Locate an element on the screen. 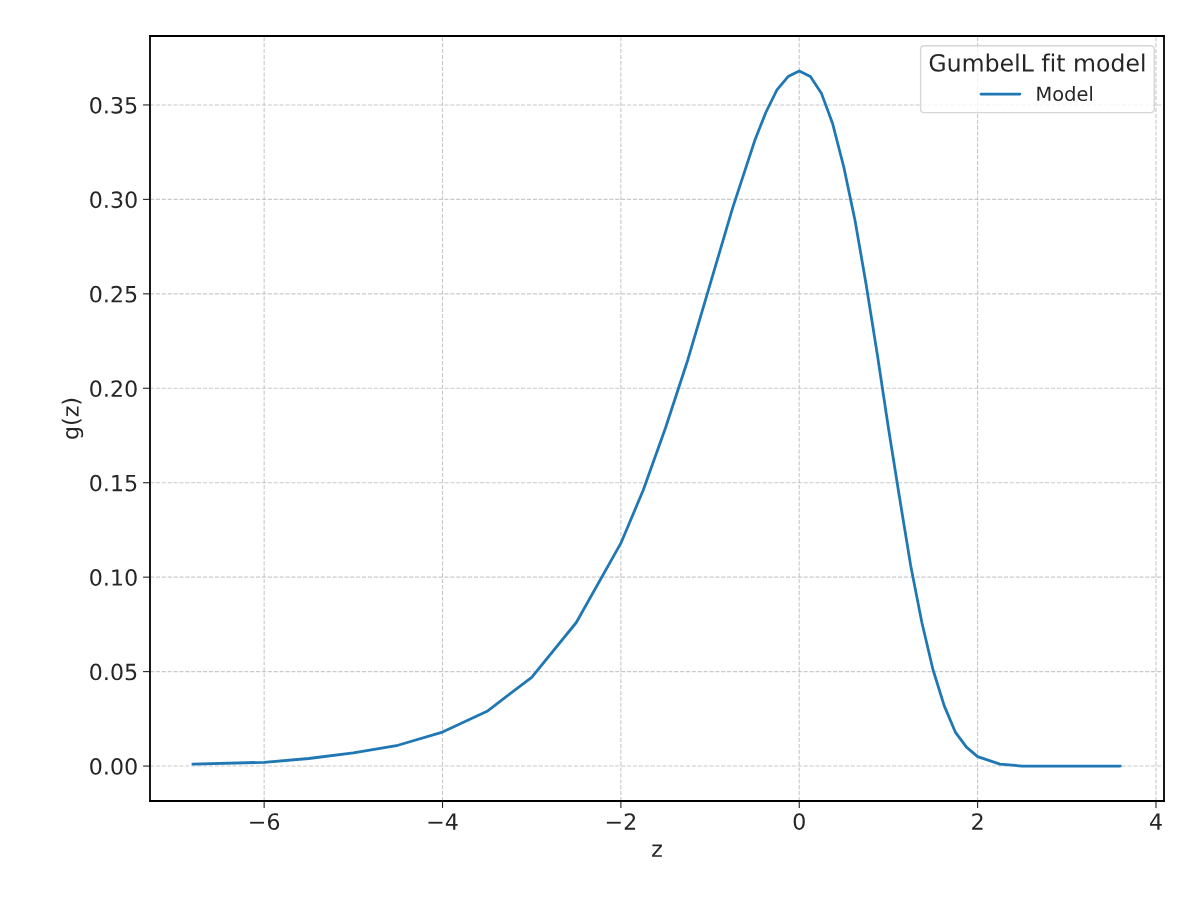 The height and width of the screenshot is (900, 1200). y-axis-title: g(z) is located at coordinates (72, 418).